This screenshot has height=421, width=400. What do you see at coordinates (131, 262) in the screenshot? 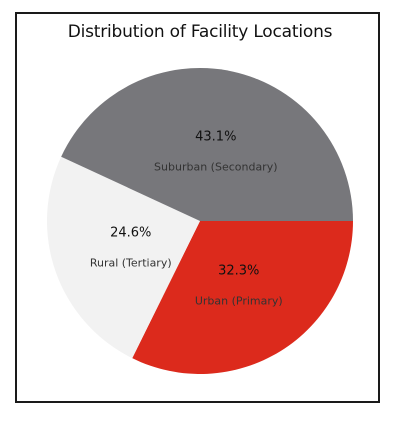
I see `slice-category-label: Rural (Tertiary)` at bounding box center [131, 262].